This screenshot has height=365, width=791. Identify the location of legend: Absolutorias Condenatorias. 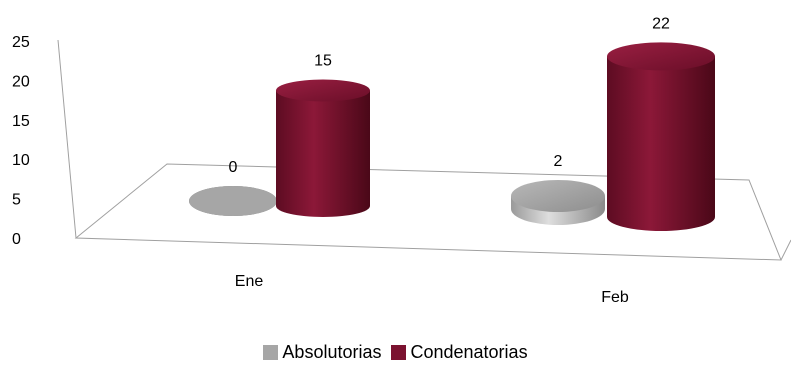
(395, 352).